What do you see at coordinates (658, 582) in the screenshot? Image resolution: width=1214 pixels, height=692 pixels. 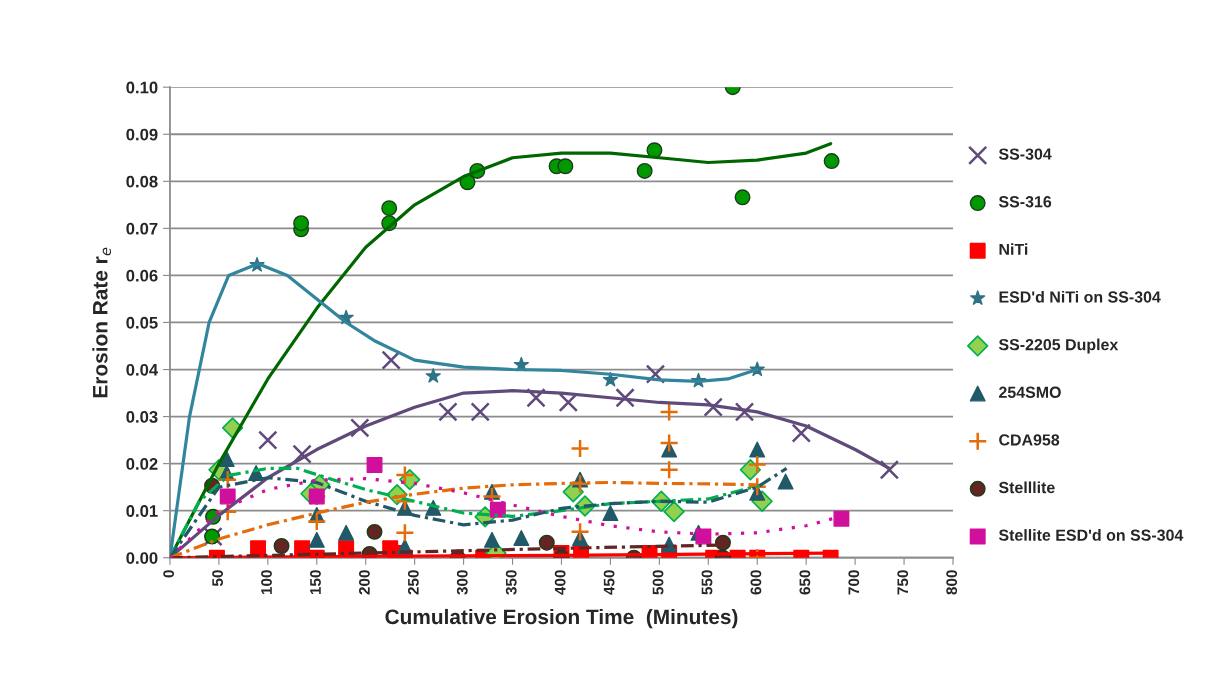 I see `x-tick-label: 500` at bounding box center [658, 582].